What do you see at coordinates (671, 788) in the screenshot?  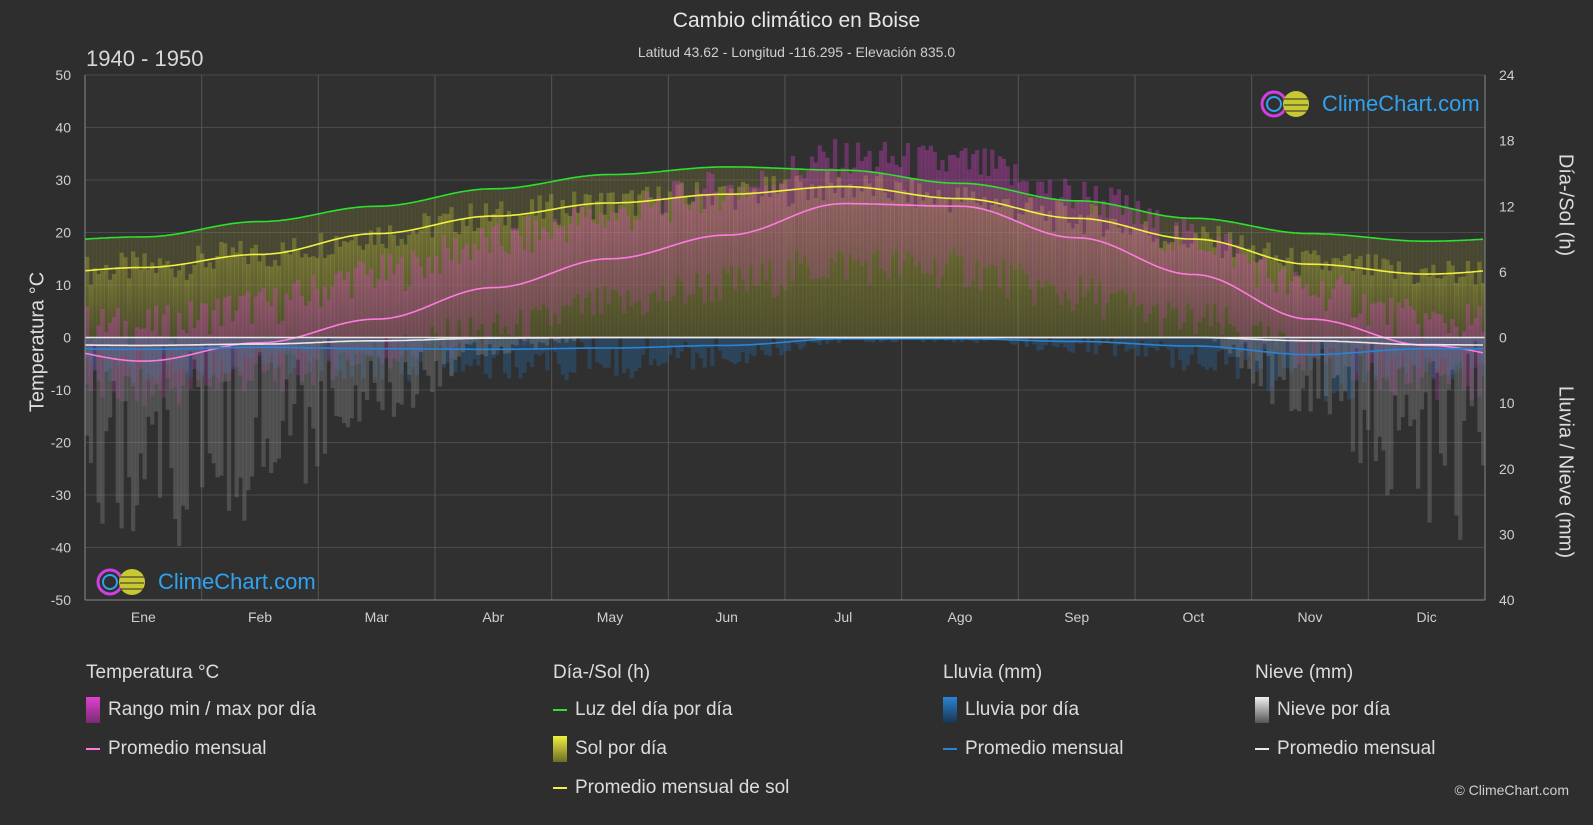 I see `legend-item: Promedio mensual de sol` at bounding box center [671, 788].